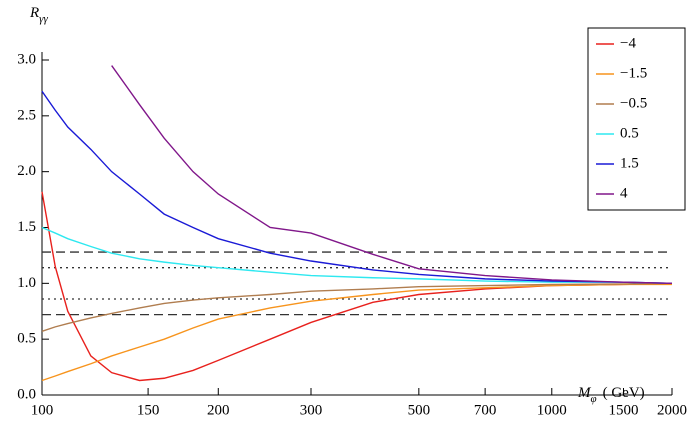 This screenshot has width=692, height=433. What do you see at coordinates (419, 410) in the screenshot?
I see `x-tick-label: 500` at bounding box center [419, 410].